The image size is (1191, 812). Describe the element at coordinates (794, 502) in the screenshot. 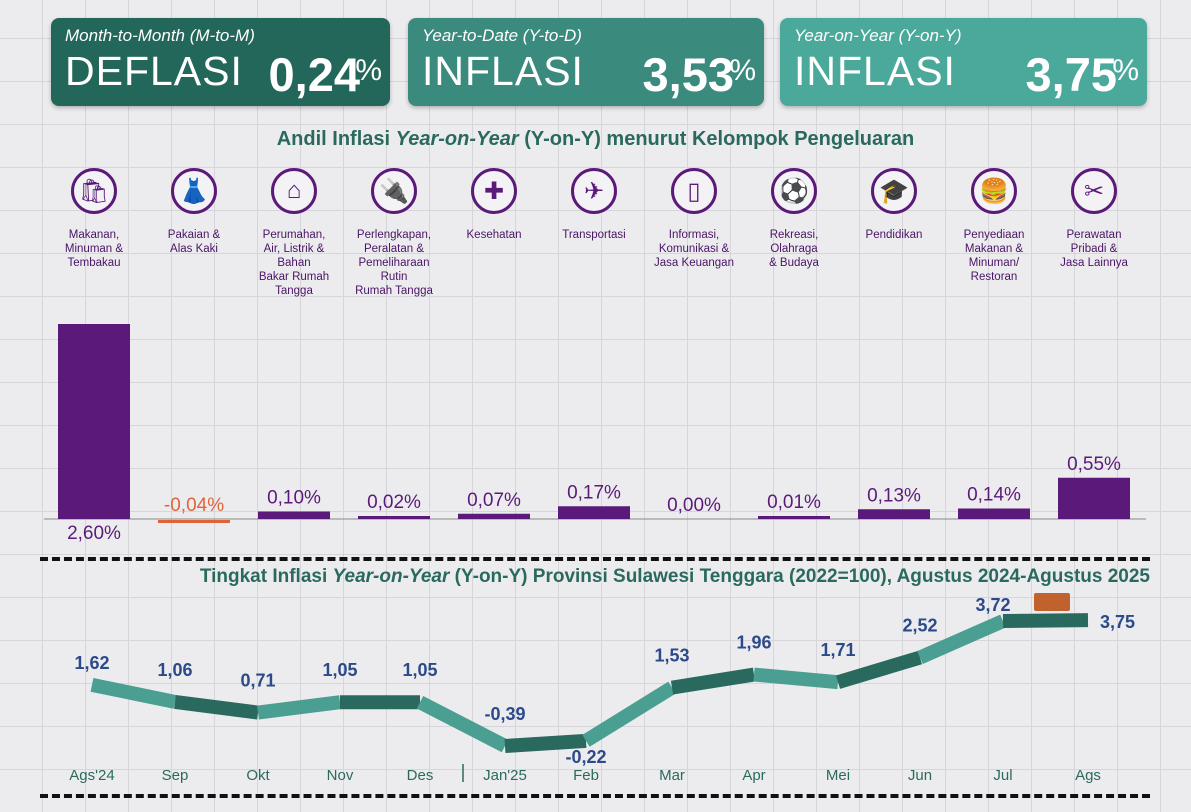

I see `bar-value-label: 0,01%` at that location.